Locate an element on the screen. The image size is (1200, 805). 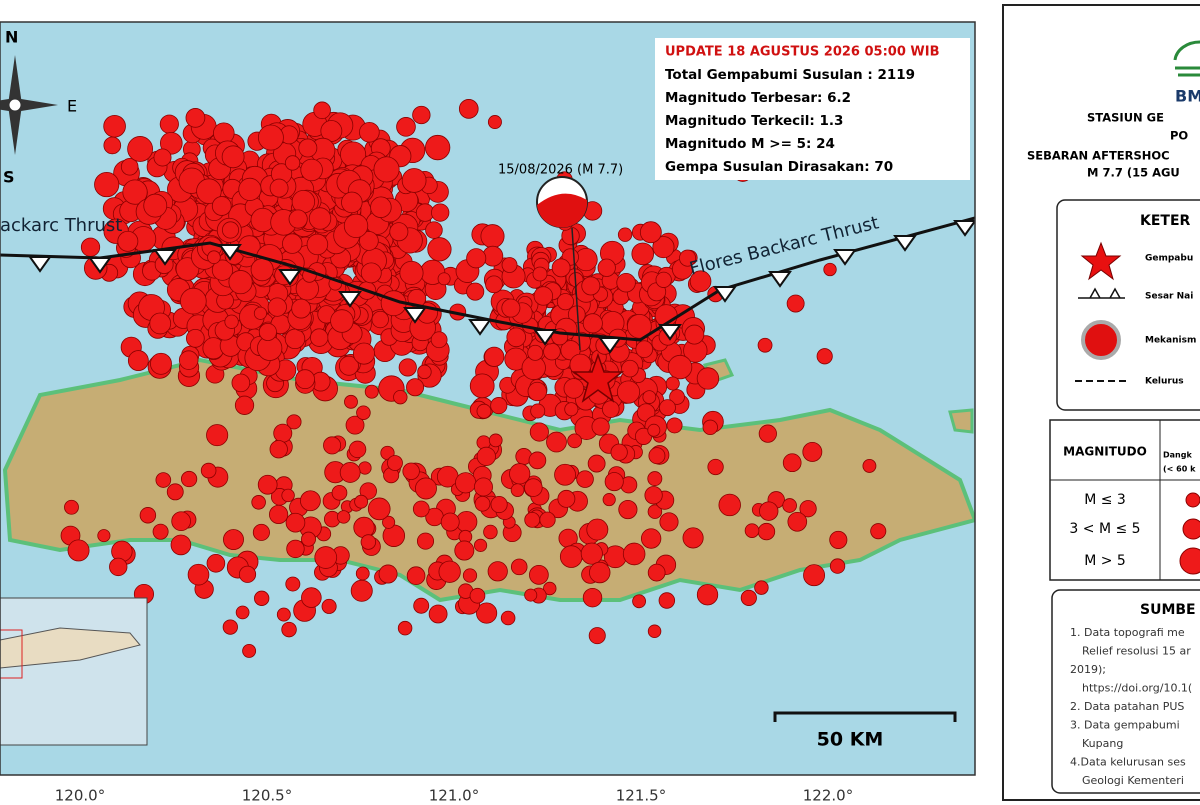
sources-title: SUMBE is located at coordinates (1168, 610).